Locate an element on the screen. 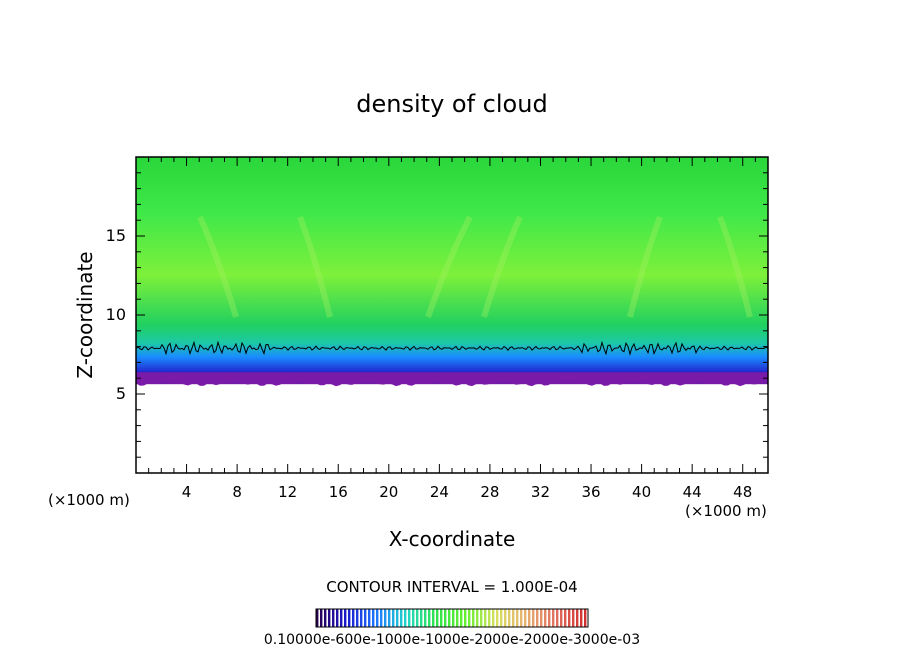 This screenshot has height=654, width=904. y-tick-label: 5 is located at coordinates (121, 393).